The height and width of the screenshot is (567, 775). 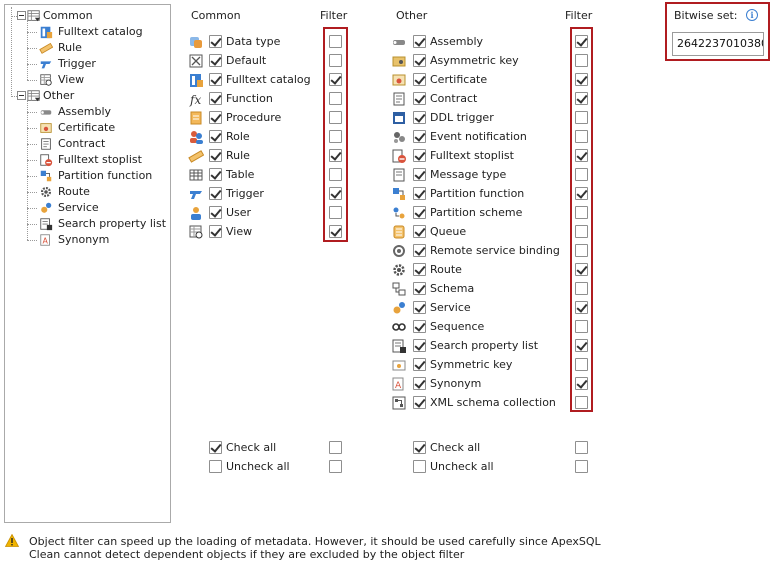 What do you see at coordinates (718, 44) in the screenshot?
I see `bitwise-input: 26422370103805` at bounding box center [718, 44].